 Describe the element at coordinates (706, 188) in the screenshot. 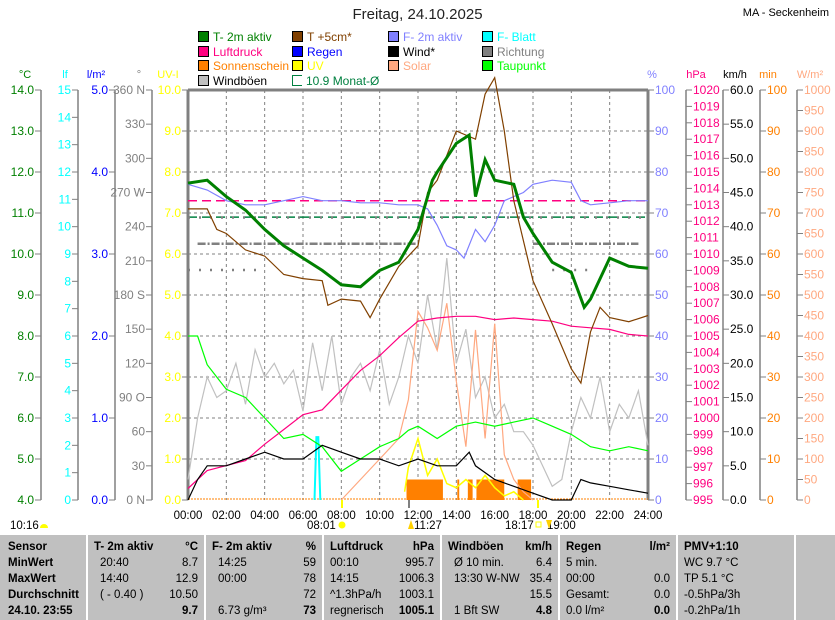

I see `axis-tick-label: 1014` at that location.